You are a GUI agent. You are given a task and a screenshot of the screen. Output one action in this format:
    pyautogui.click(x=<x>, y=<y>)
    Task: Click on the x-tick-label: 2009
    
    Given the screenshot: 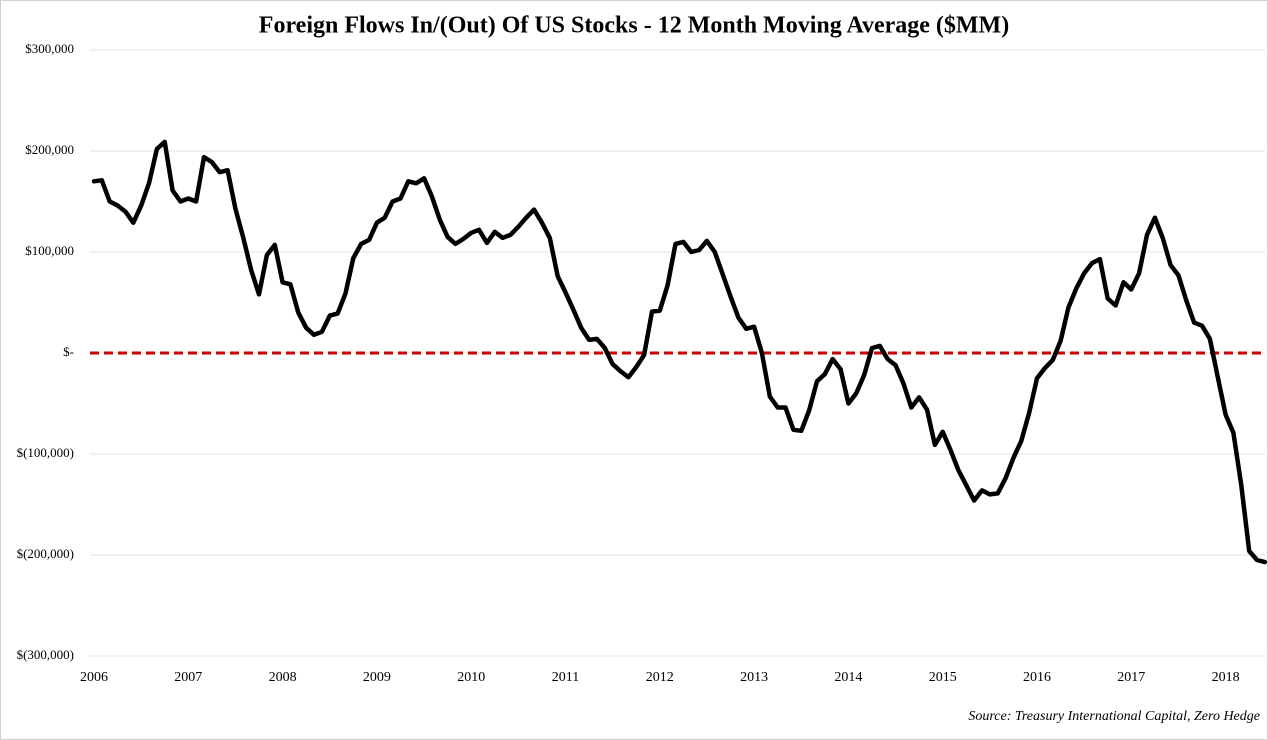 What is the action you would take?
    pyautogui.click(x=377, y=677)
    